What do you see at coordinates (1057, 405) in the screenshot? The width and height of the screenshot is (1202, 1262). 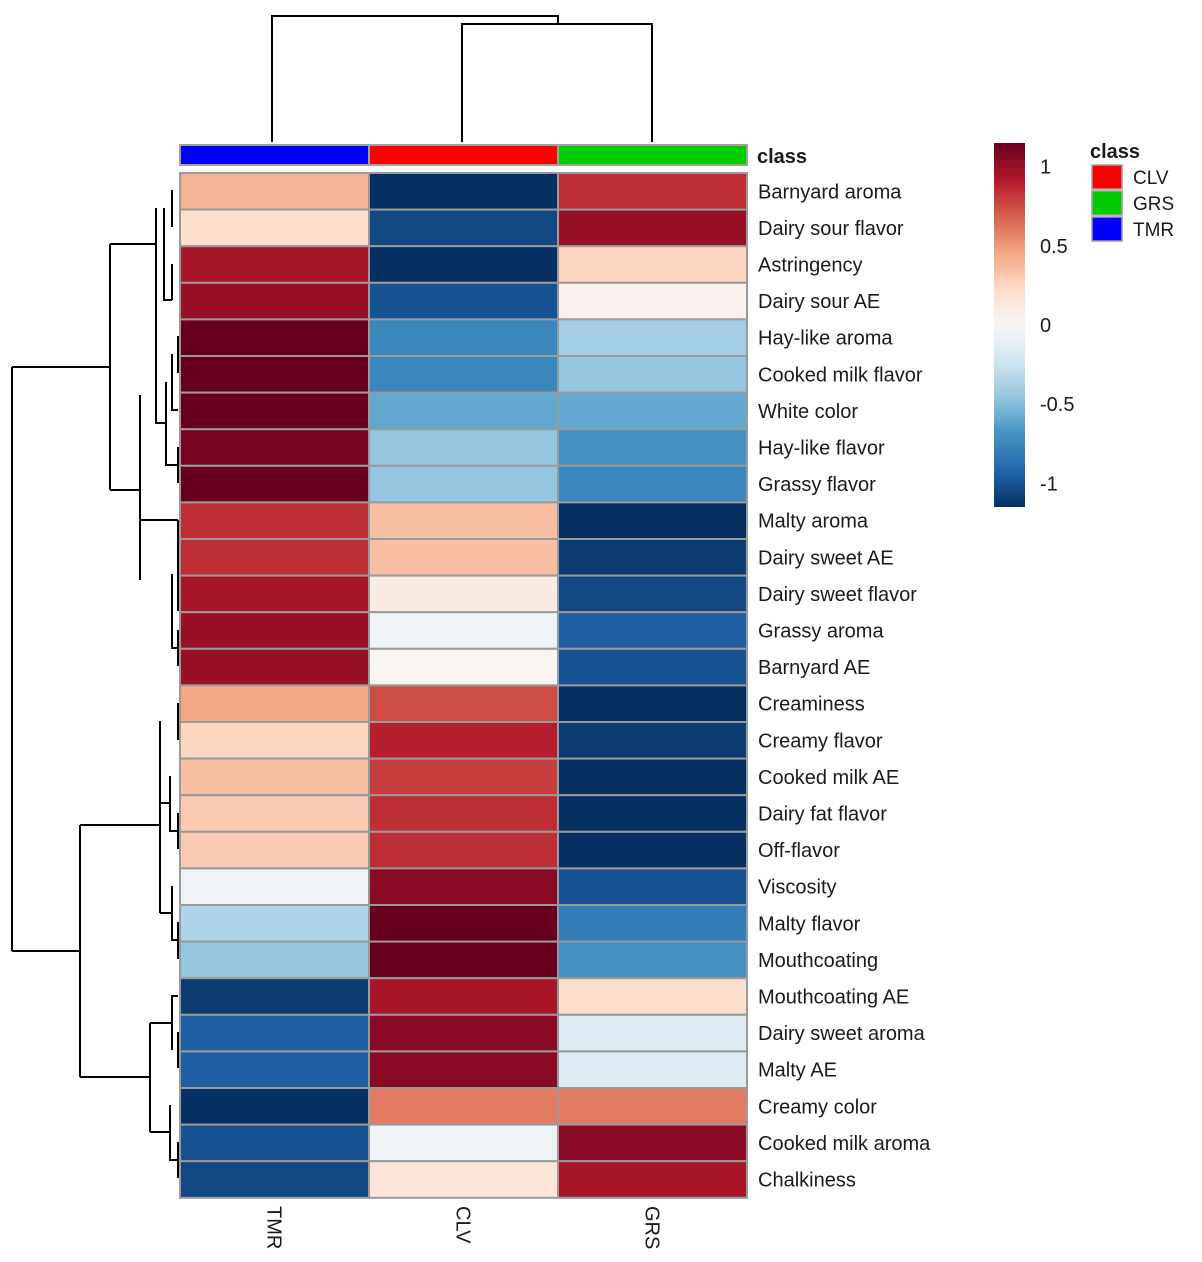 I see `color-scale-tick-label: -0.5` at bounding box center [1057, 405].